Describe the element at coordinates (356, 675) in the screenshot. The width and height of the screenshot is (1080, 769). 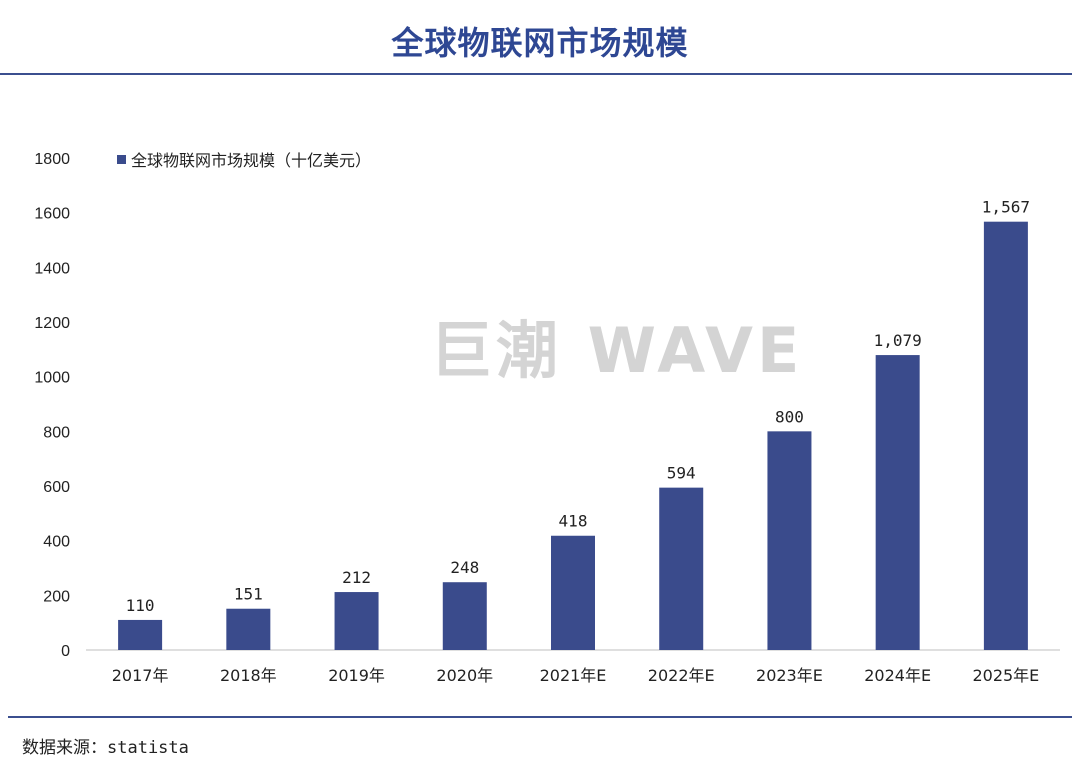
I see `x-tick-label: 2019年` at that location.